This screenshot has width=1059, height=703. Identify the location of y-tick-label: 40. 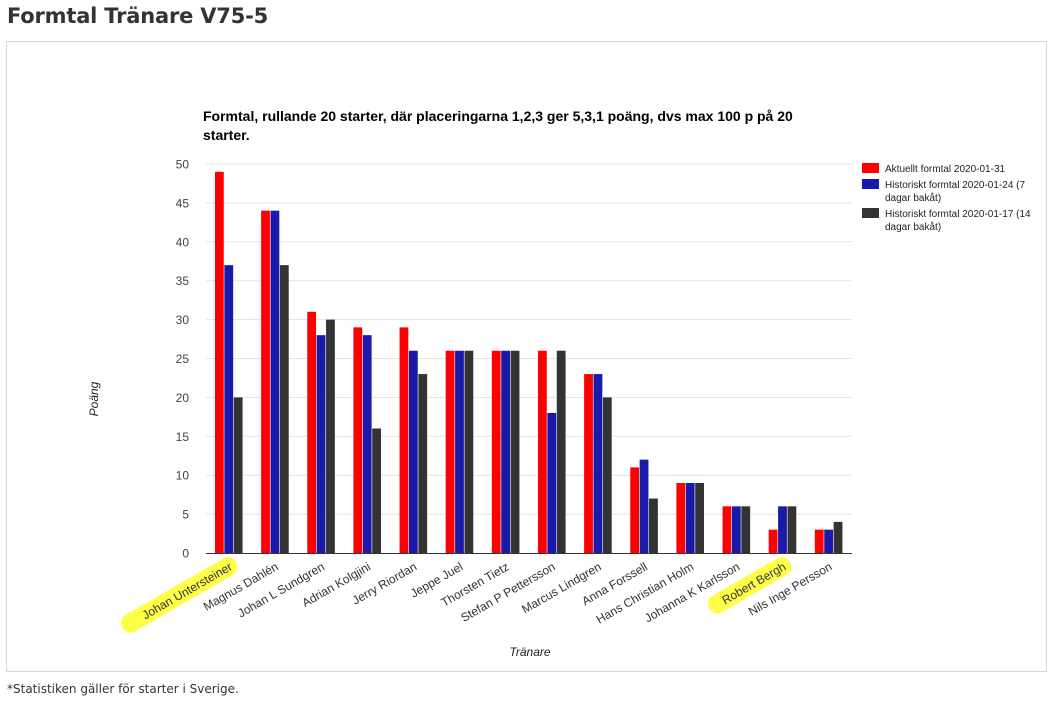
(183, 242).